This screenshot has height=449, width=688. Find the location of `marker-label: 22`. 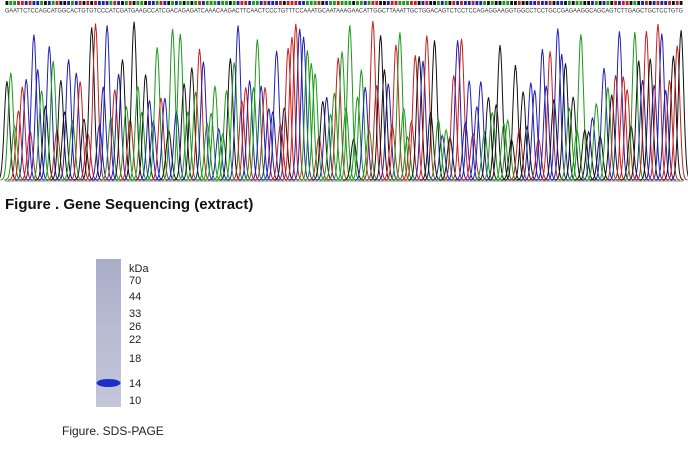

marker-label: 22 is located at coordinates (135, 340).